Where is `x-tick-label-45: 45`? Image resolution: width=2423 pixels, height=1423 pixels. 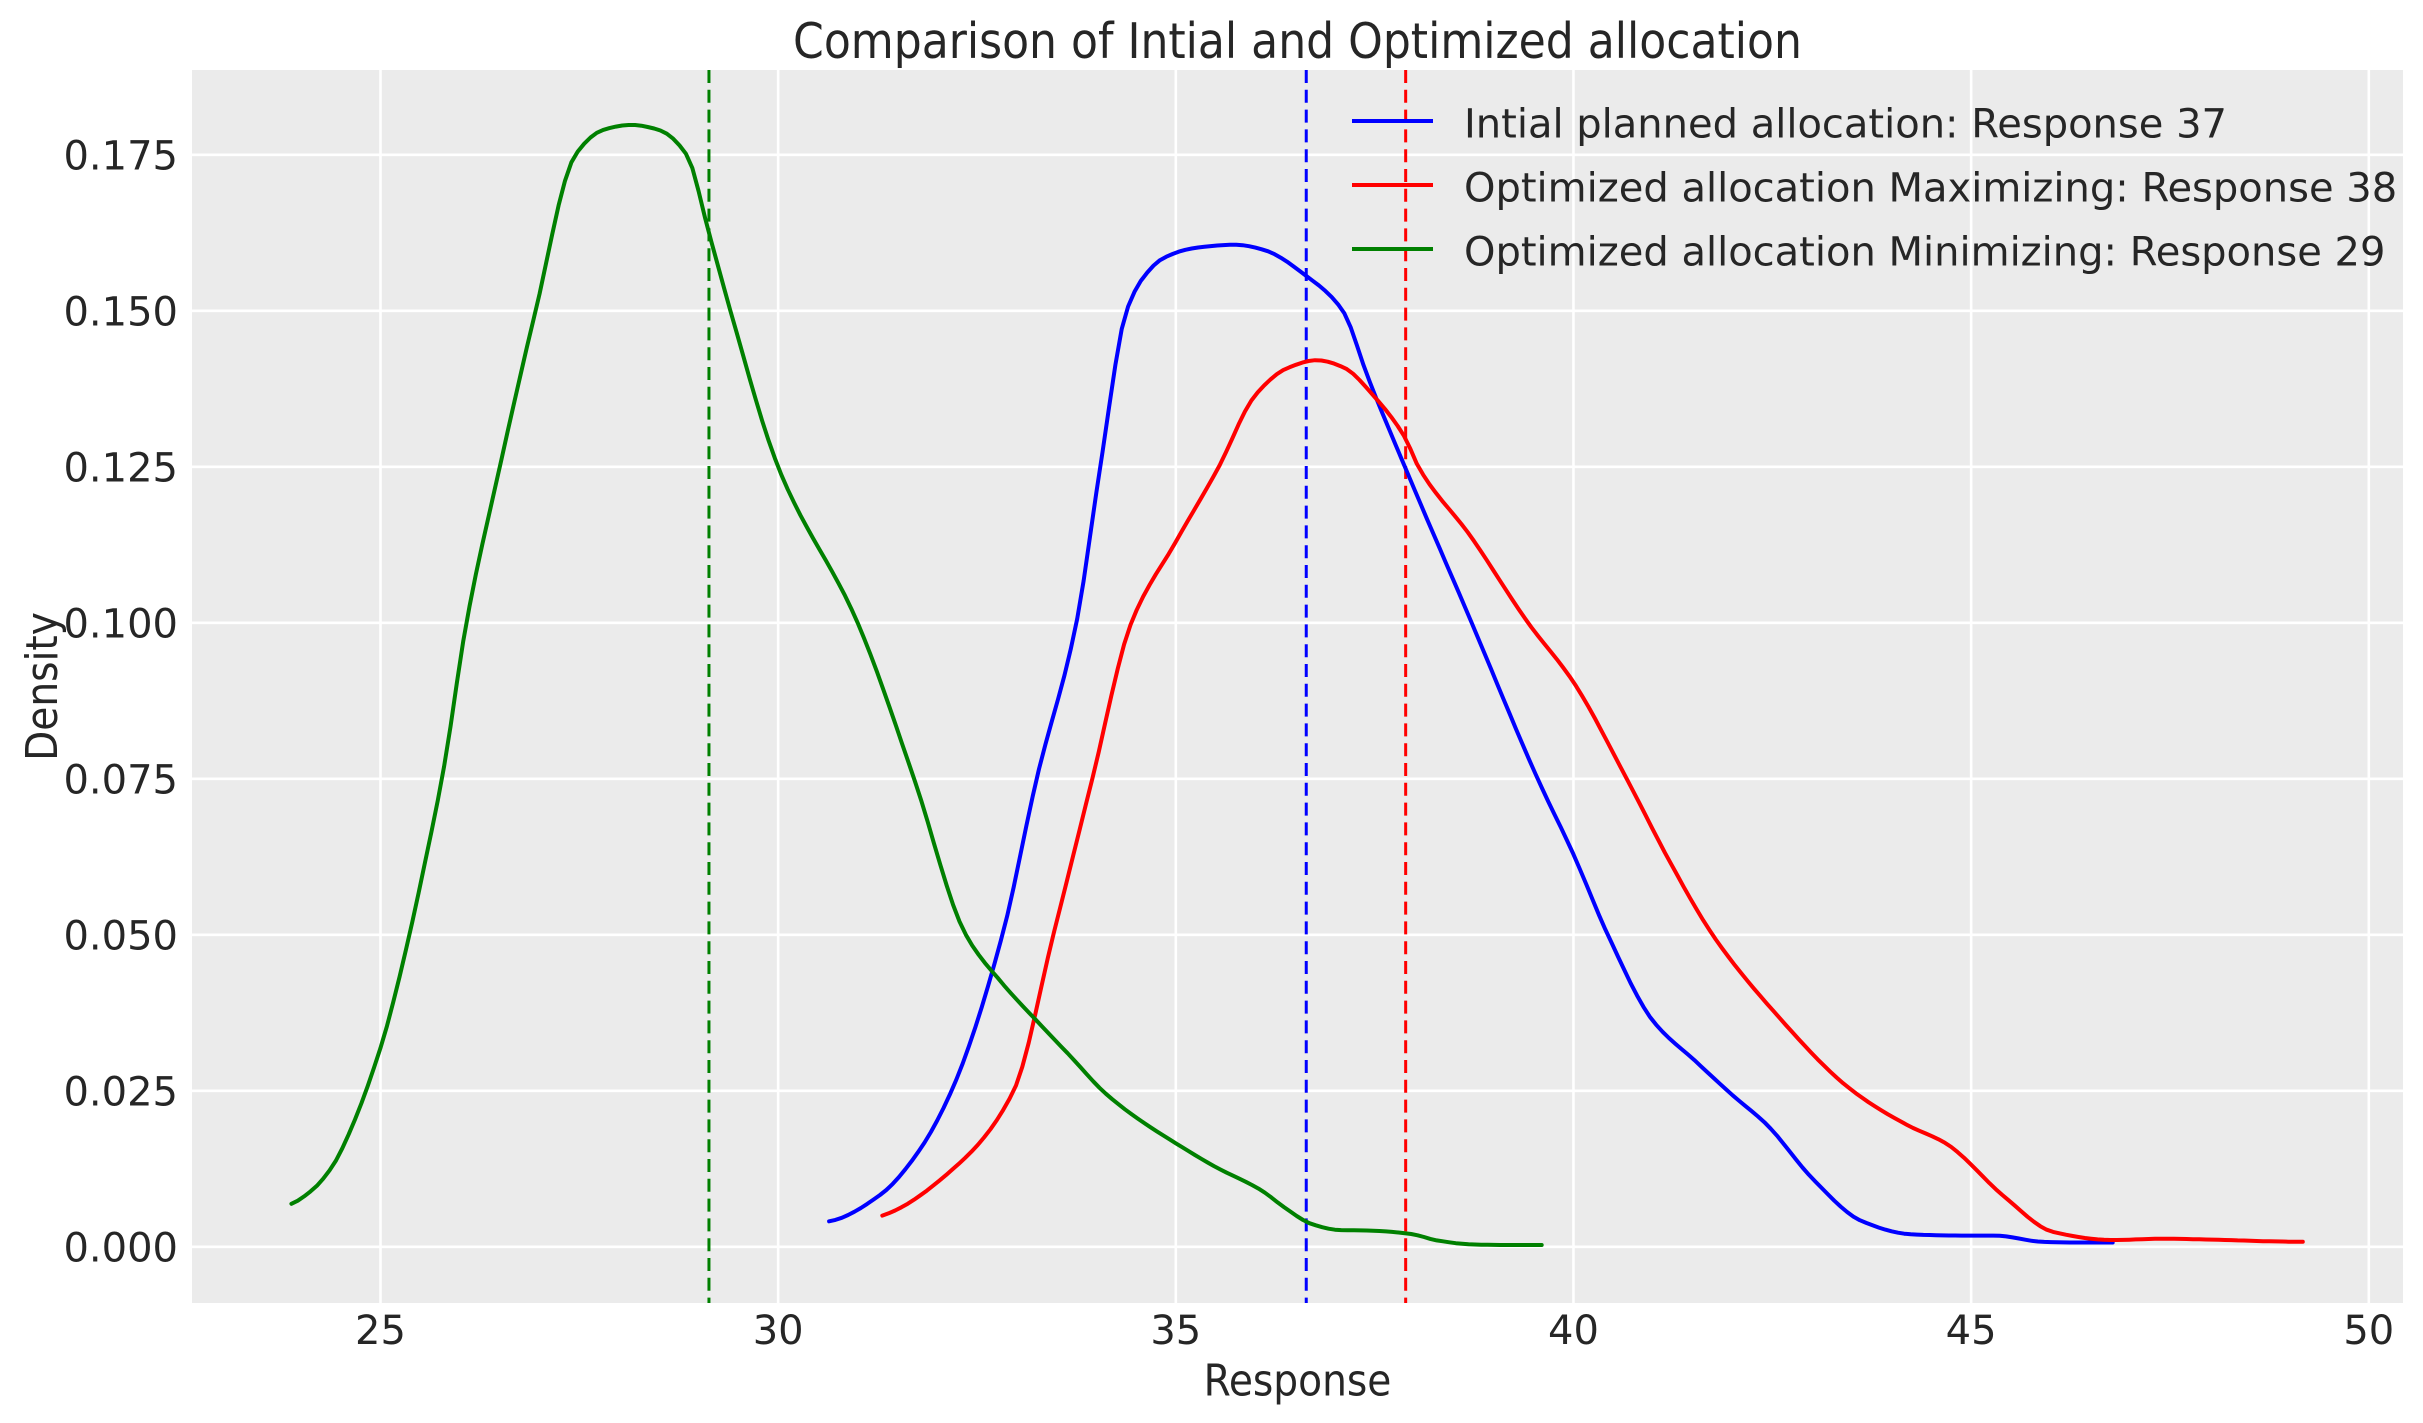
x-tick-label-45: 45 is located at coordinates (1971, 1331).